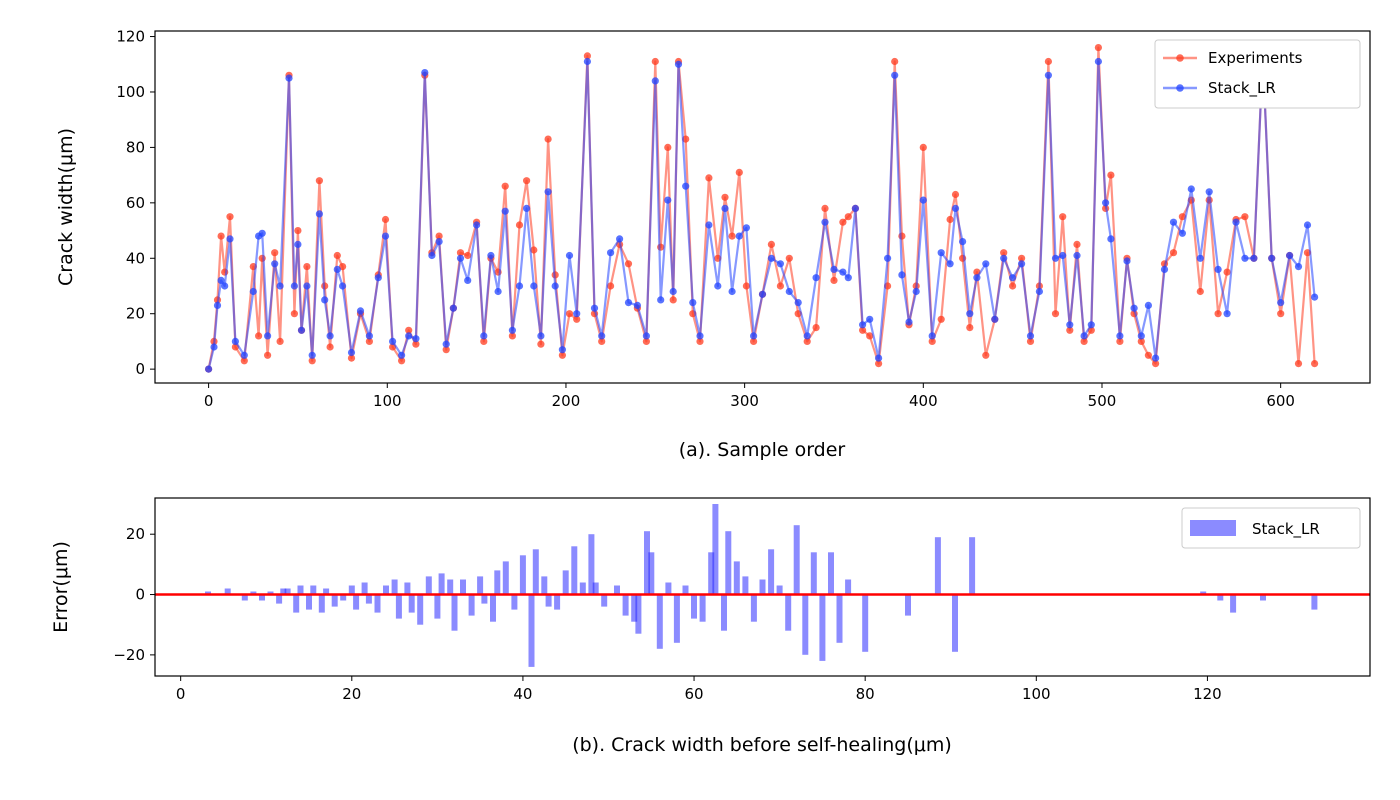 The image size is (1400, 800). I want to click on y-tick-label: 20, so click(135, 314).